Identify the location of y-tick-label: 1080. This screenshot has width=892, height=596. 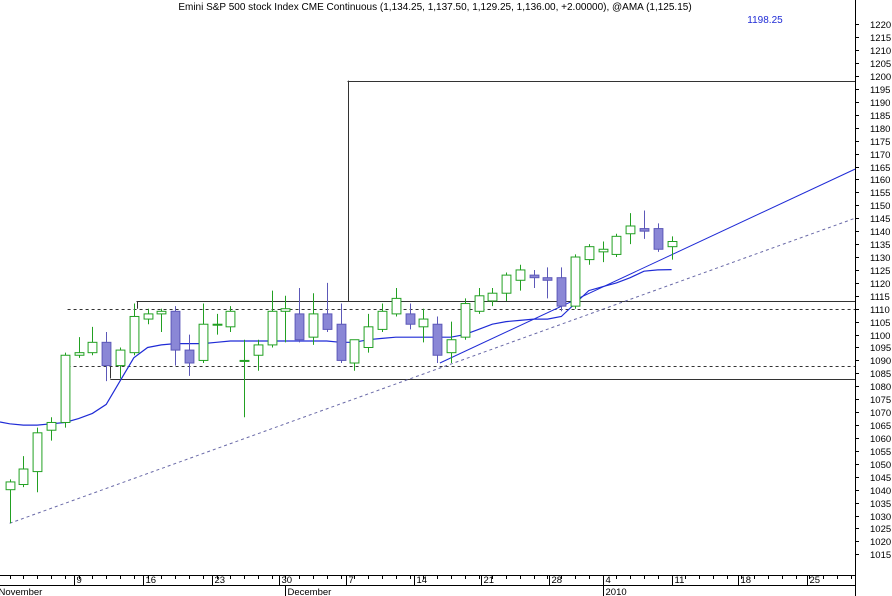
(880, 387).